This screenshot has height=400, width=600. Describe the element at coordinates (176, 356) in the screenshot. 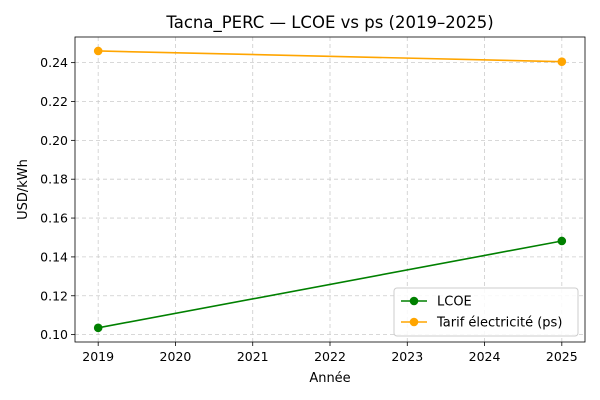

I see `x-tick-label: 2020` at that location.